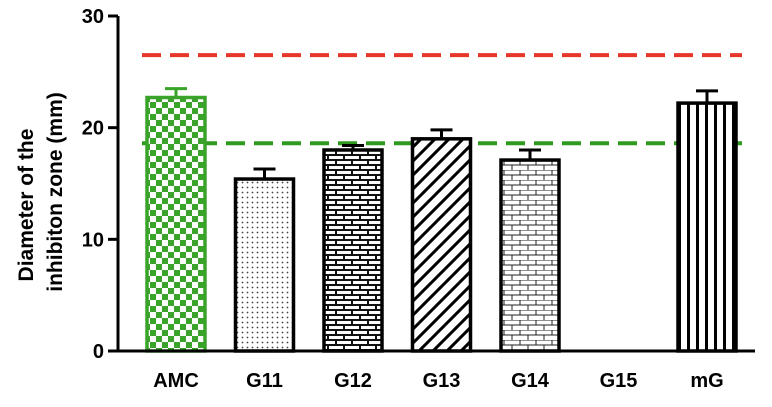 This screenshot has width=772, height=407. What do you see at coordinates (353, 381) in the screenshot?
I see `category-label-g12: G12` at bounding box center [353, 381].